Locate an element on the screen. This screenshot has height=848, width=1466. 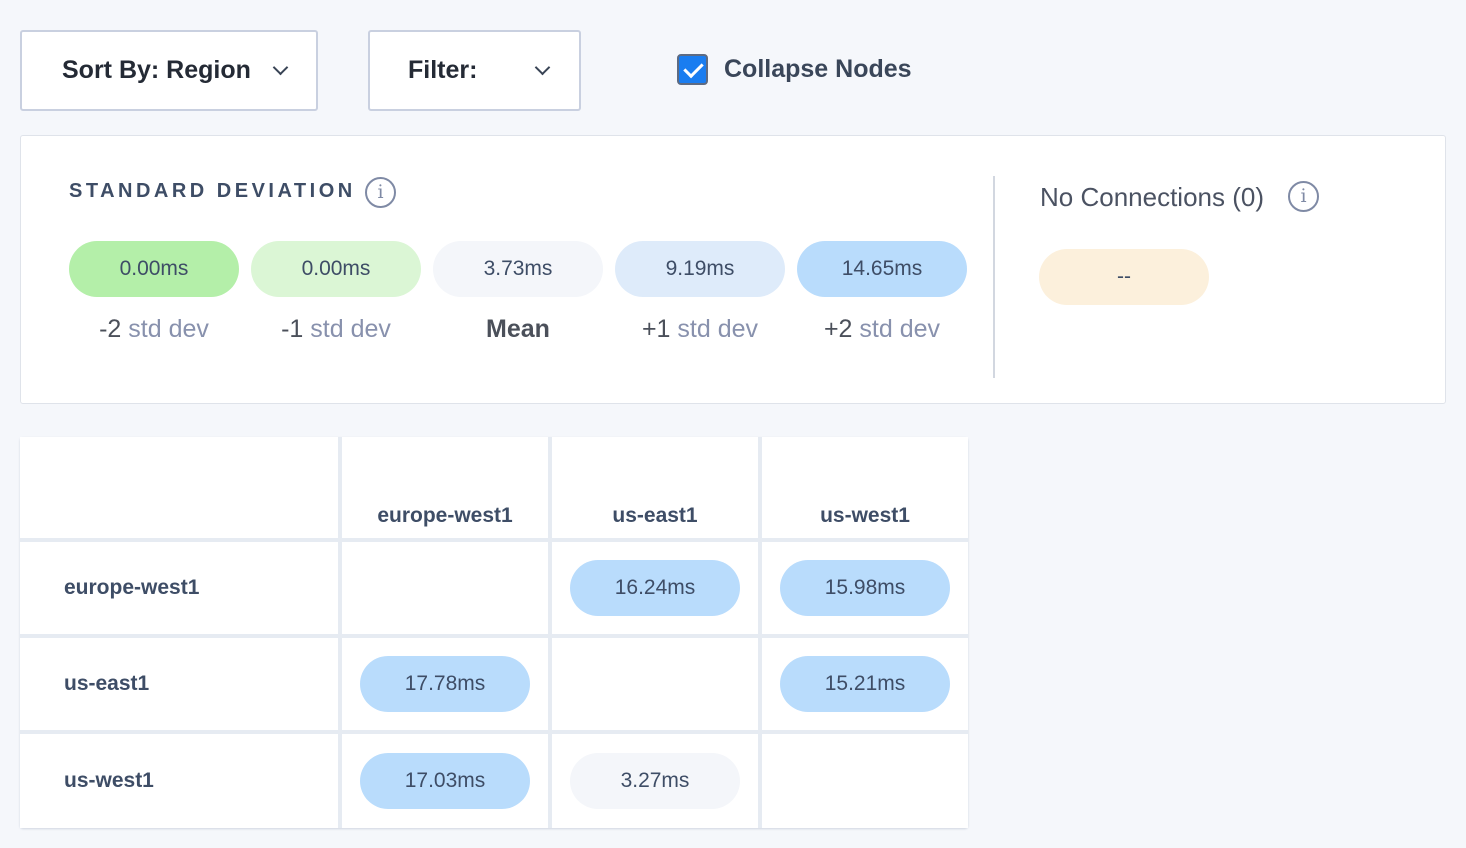
std-label-prefix: Mean is located at coordinates (518, 329).